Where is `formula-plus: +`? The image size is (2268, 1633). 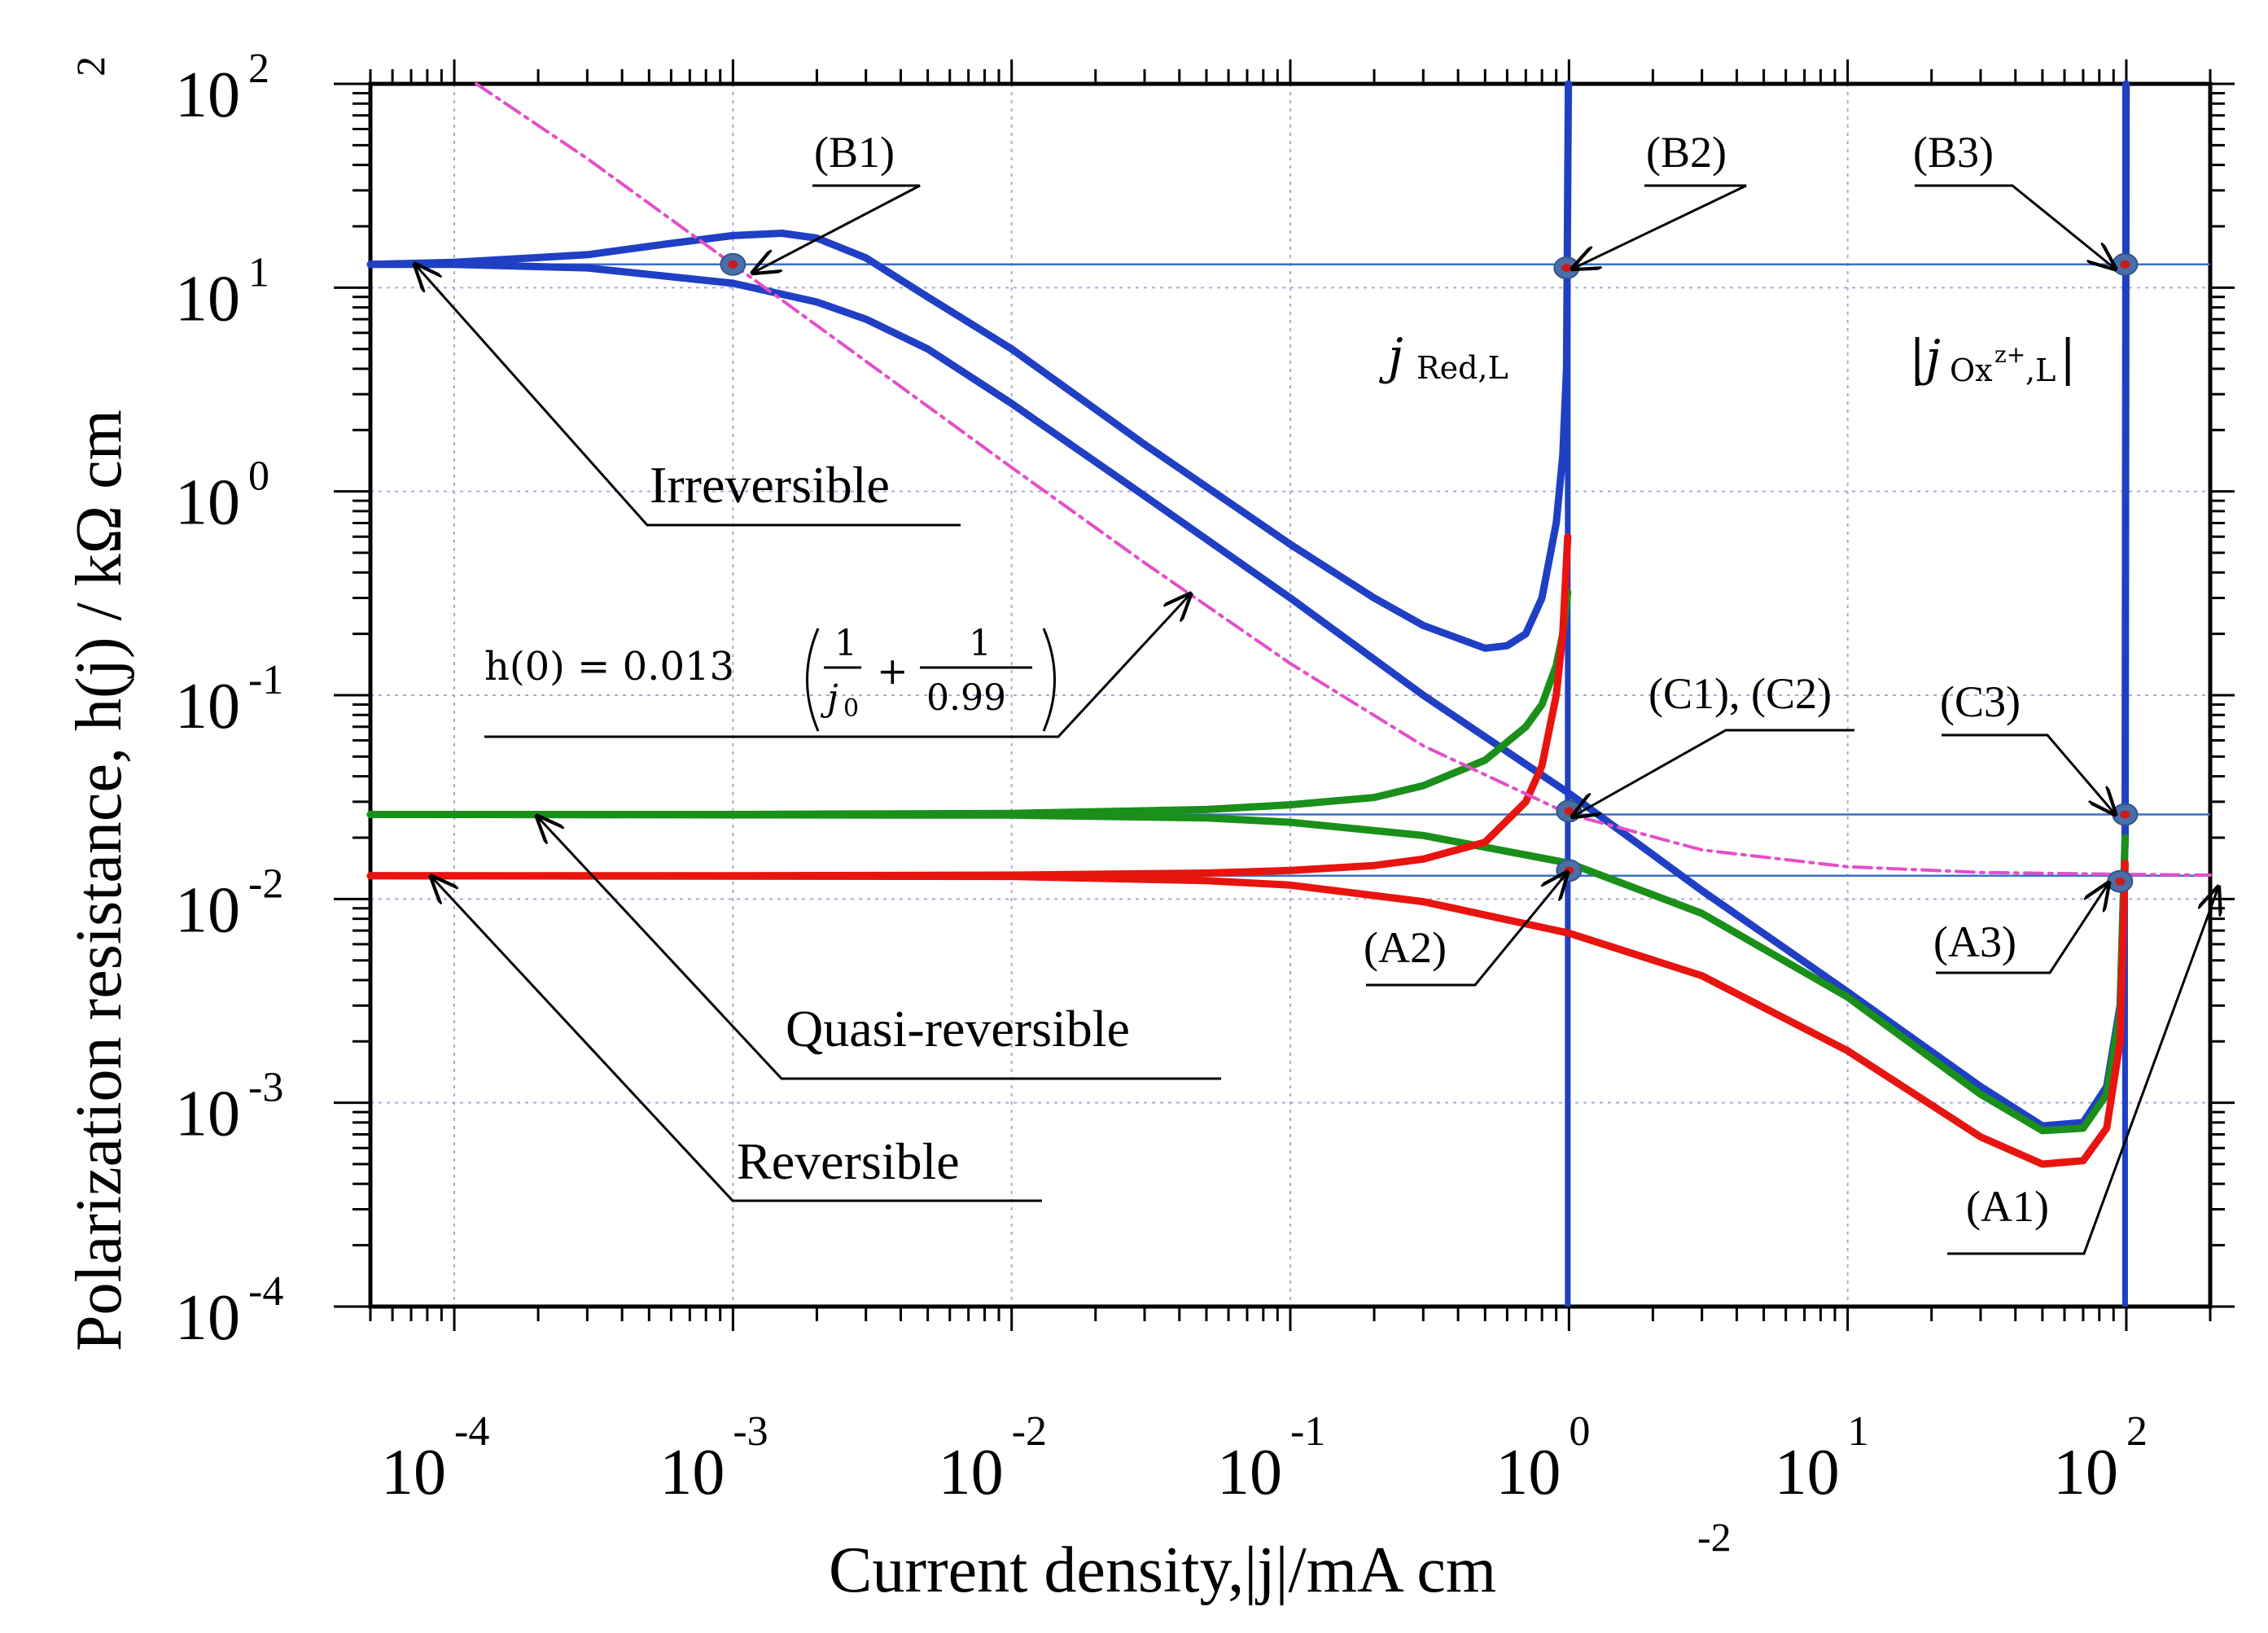
formula-plus: + is located at coordinates (893, 671).